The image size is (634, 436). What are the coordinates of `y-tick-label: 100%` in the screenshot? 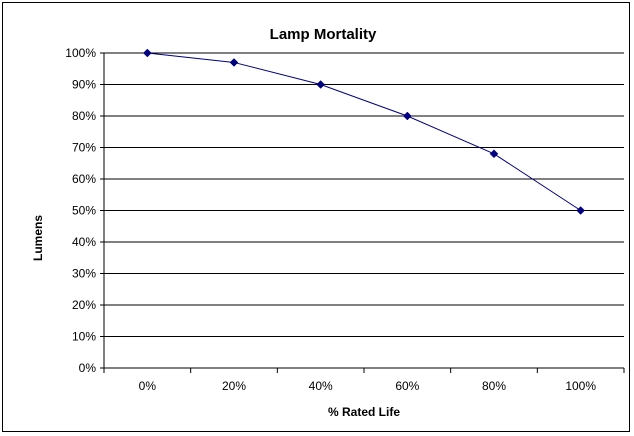 It's located at (80, 53).